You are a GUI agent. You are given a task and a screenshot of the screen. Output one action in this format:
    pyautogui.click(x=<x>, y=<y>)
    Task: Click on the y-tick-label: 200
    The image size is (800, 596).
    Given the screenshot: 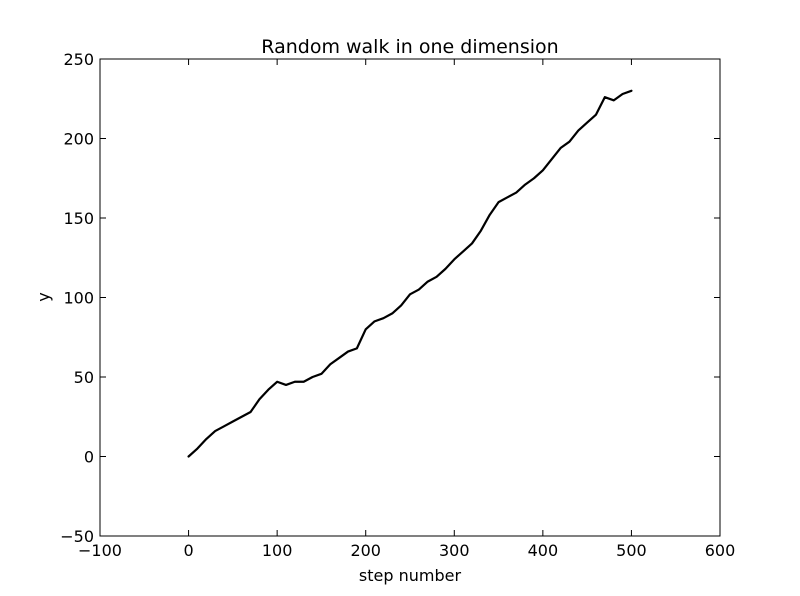 What is the action you would take?
    pyautogui.click(x=78, y=139)
    